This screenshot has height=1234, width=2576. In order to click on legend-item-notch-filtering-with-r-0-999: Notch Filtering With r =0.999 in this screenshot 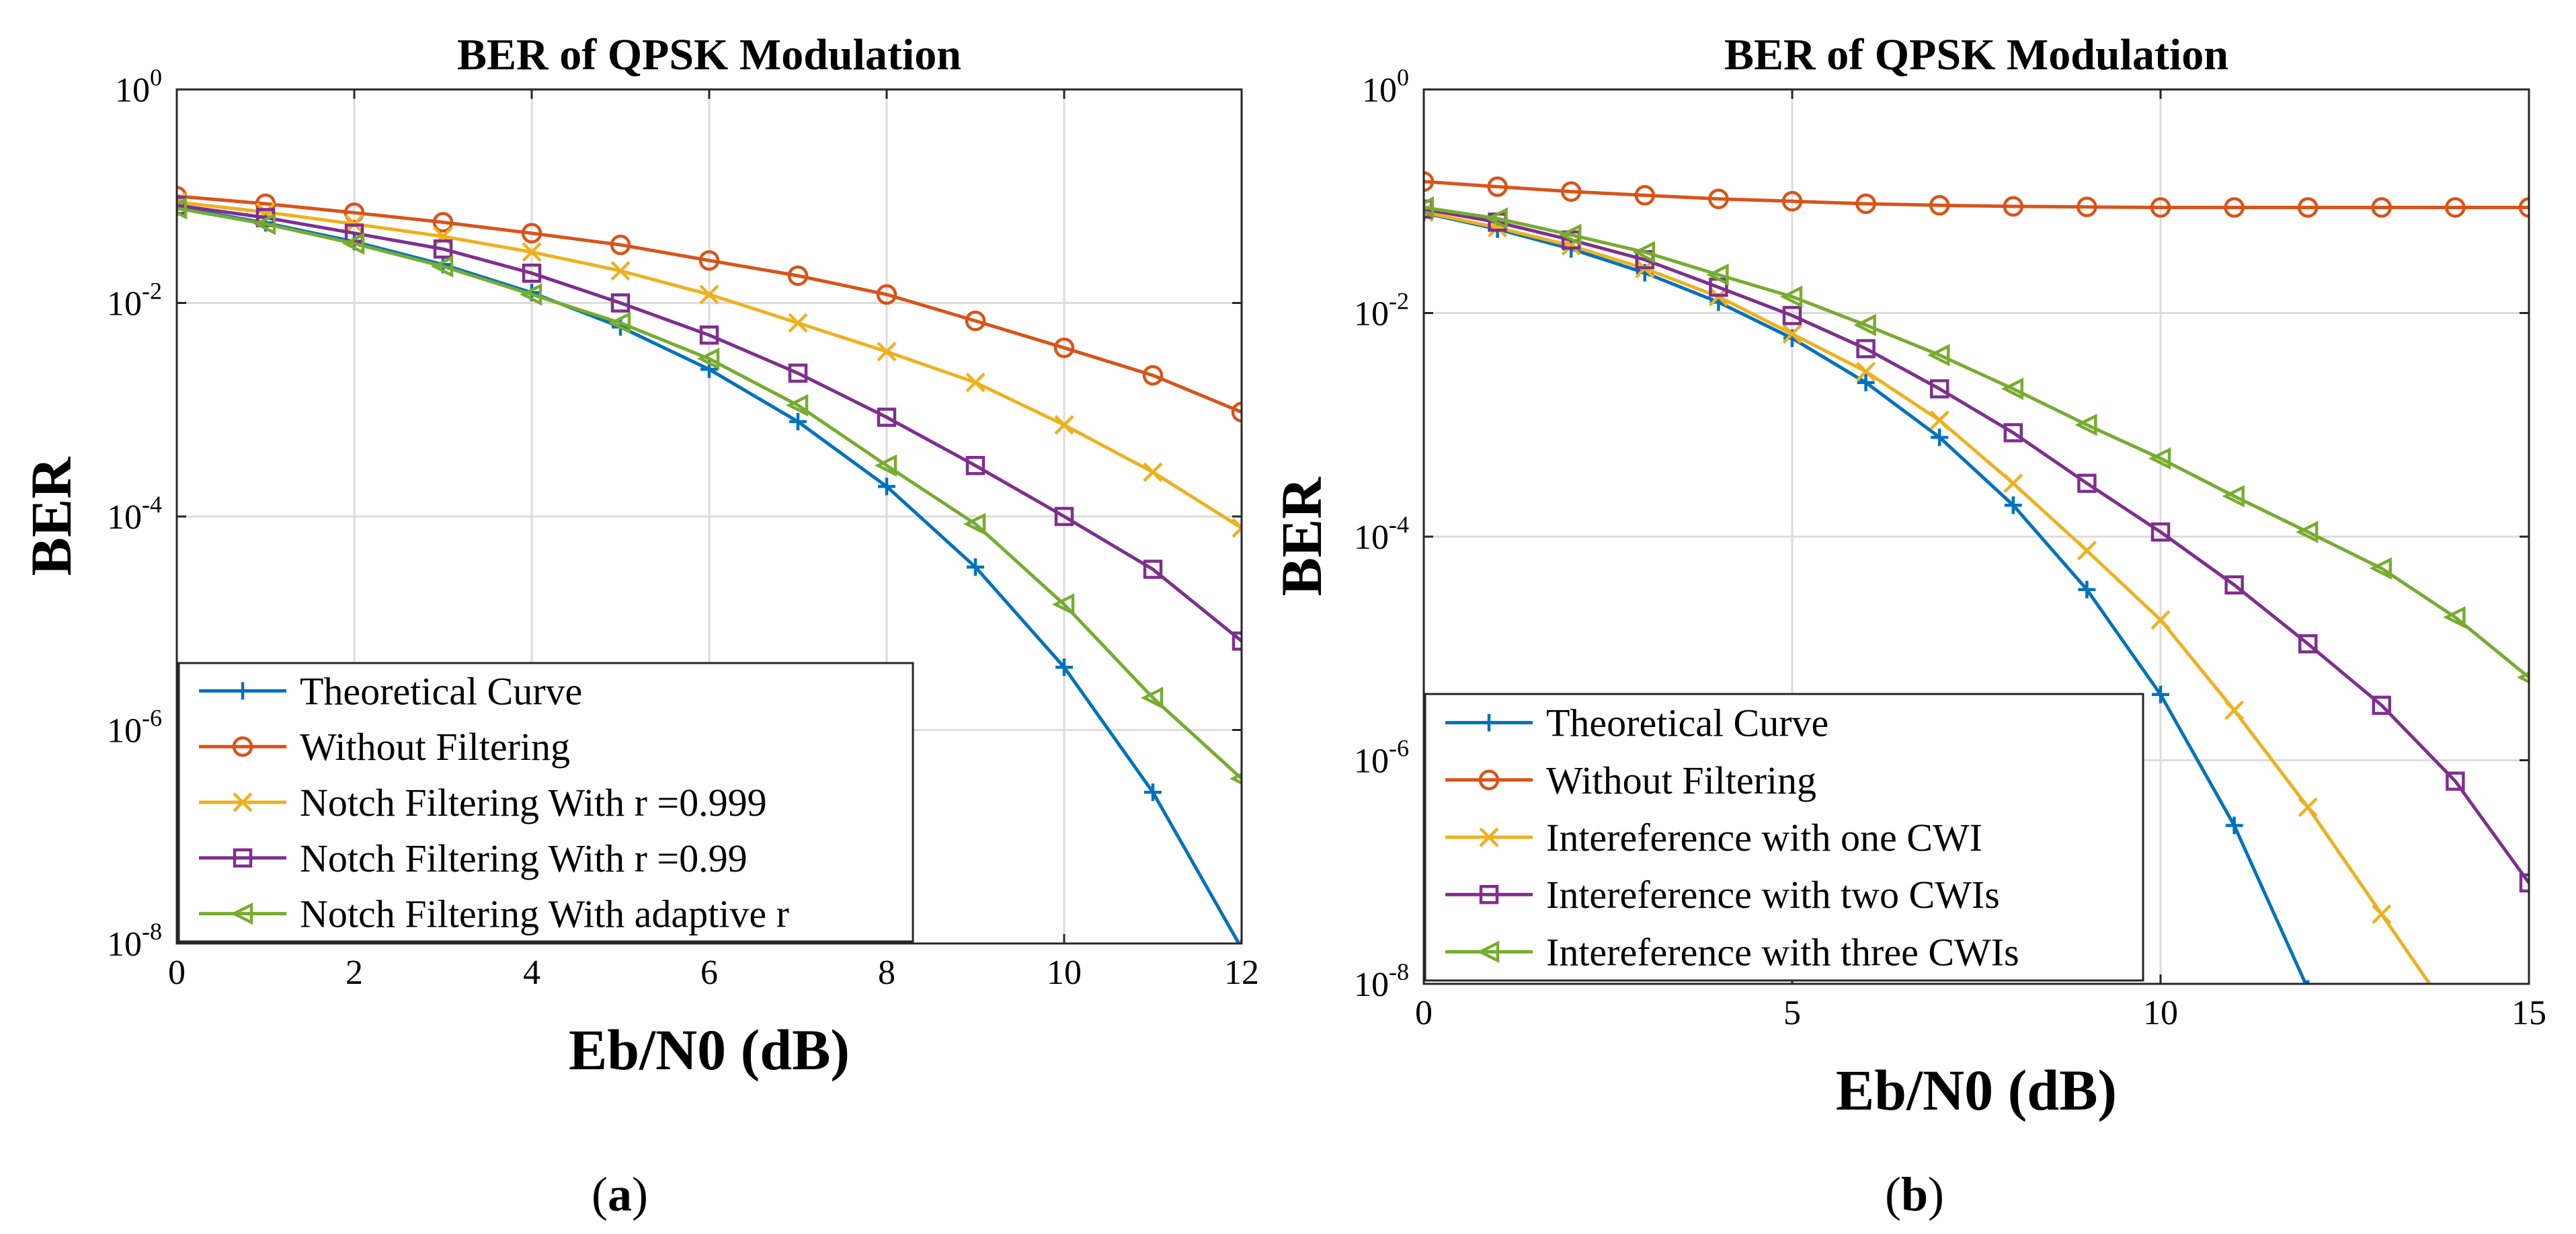, I will do `click(483, 803)`.